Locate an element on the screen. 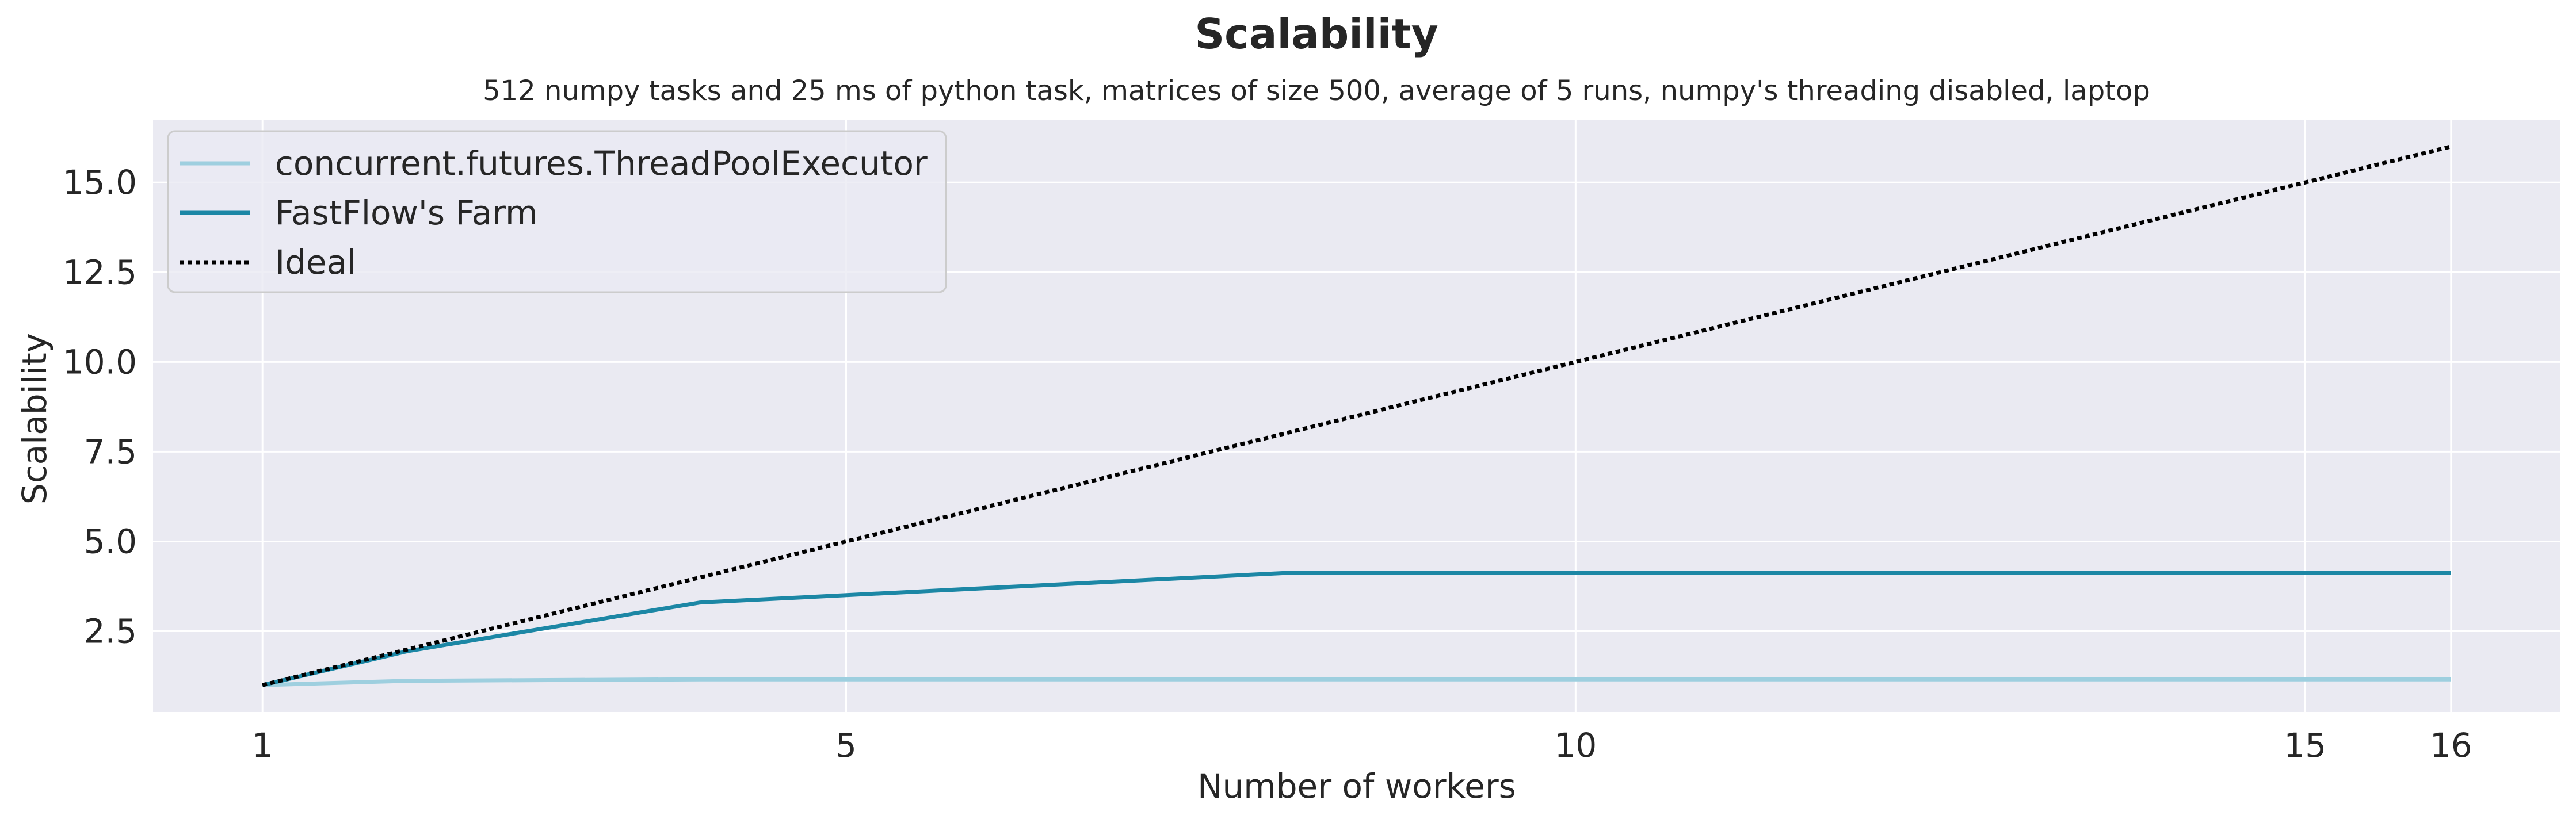 This screenshot has width=2576, height=823. y-tick-label: 5.0 is located at coordinates (110, 541).